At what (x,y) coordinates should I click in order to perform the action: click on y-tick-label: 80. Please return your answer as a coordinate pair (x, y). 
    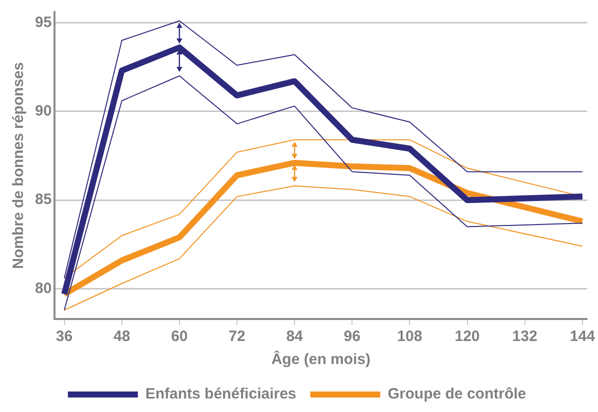
    Looking at the image, I should click on (43, 288).